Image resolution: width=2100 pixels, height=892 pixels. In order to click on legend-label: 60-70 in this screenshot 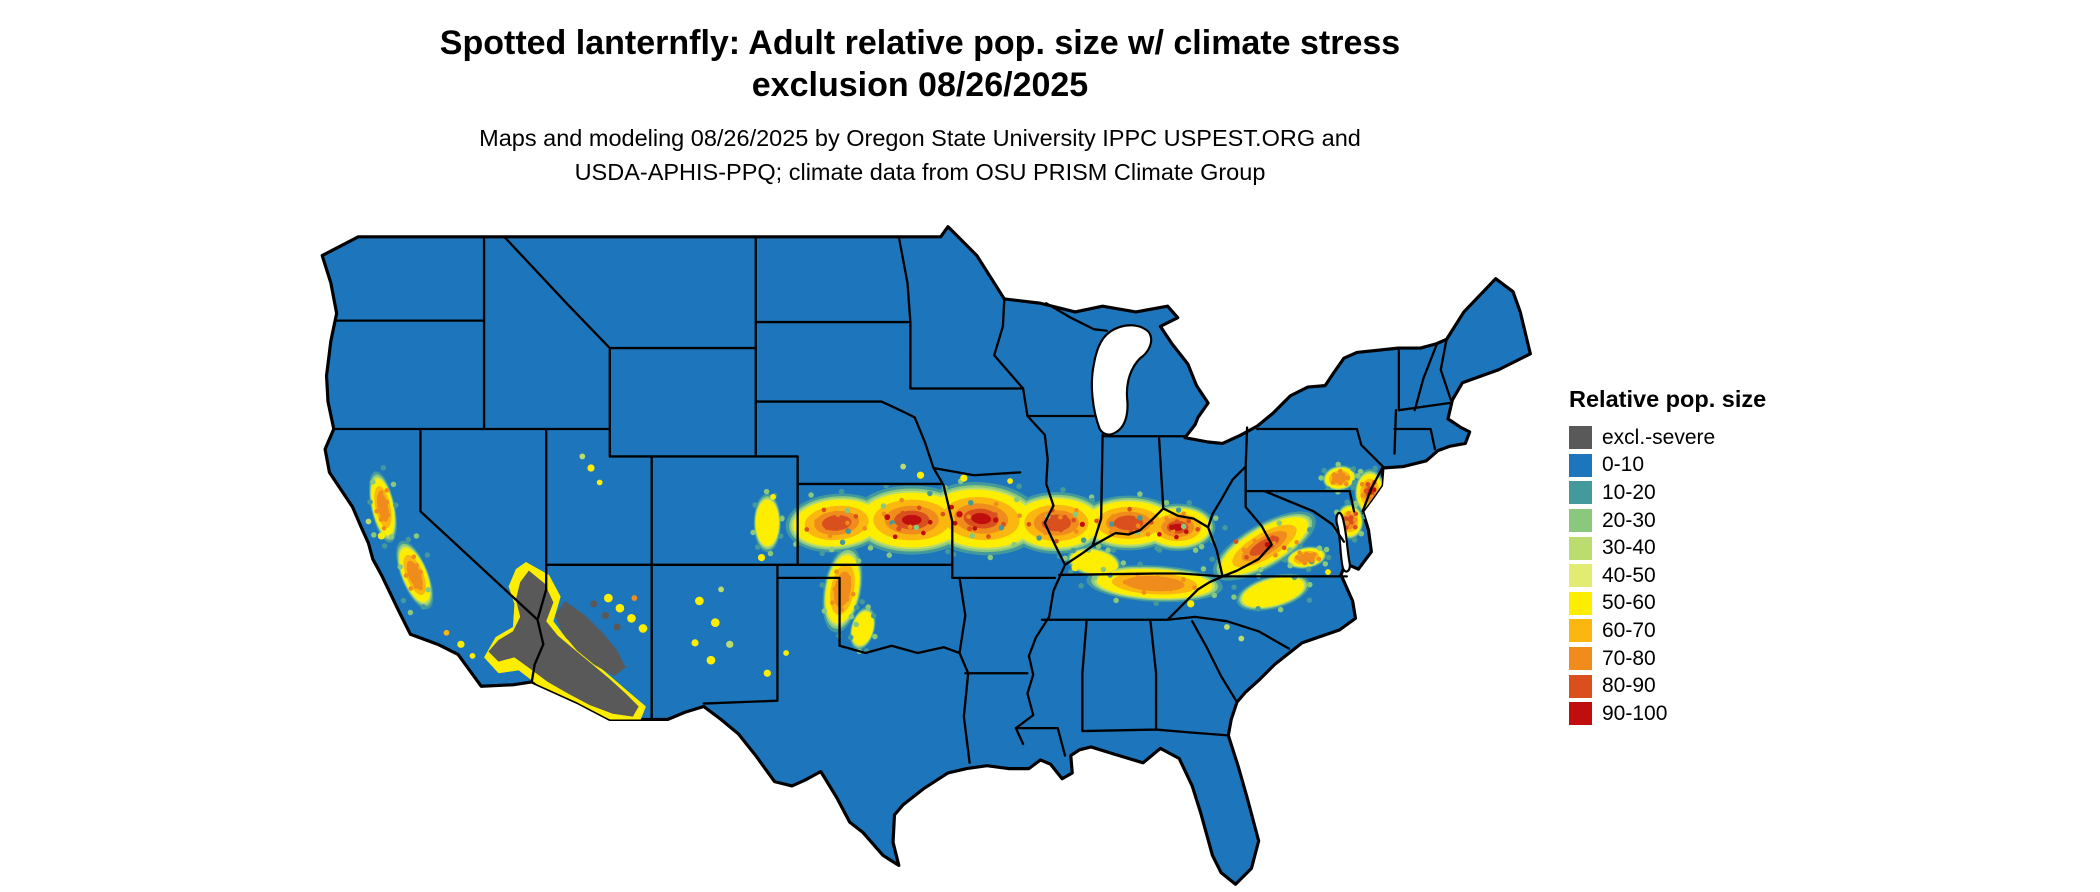, I will do `click(1629, 630)`.